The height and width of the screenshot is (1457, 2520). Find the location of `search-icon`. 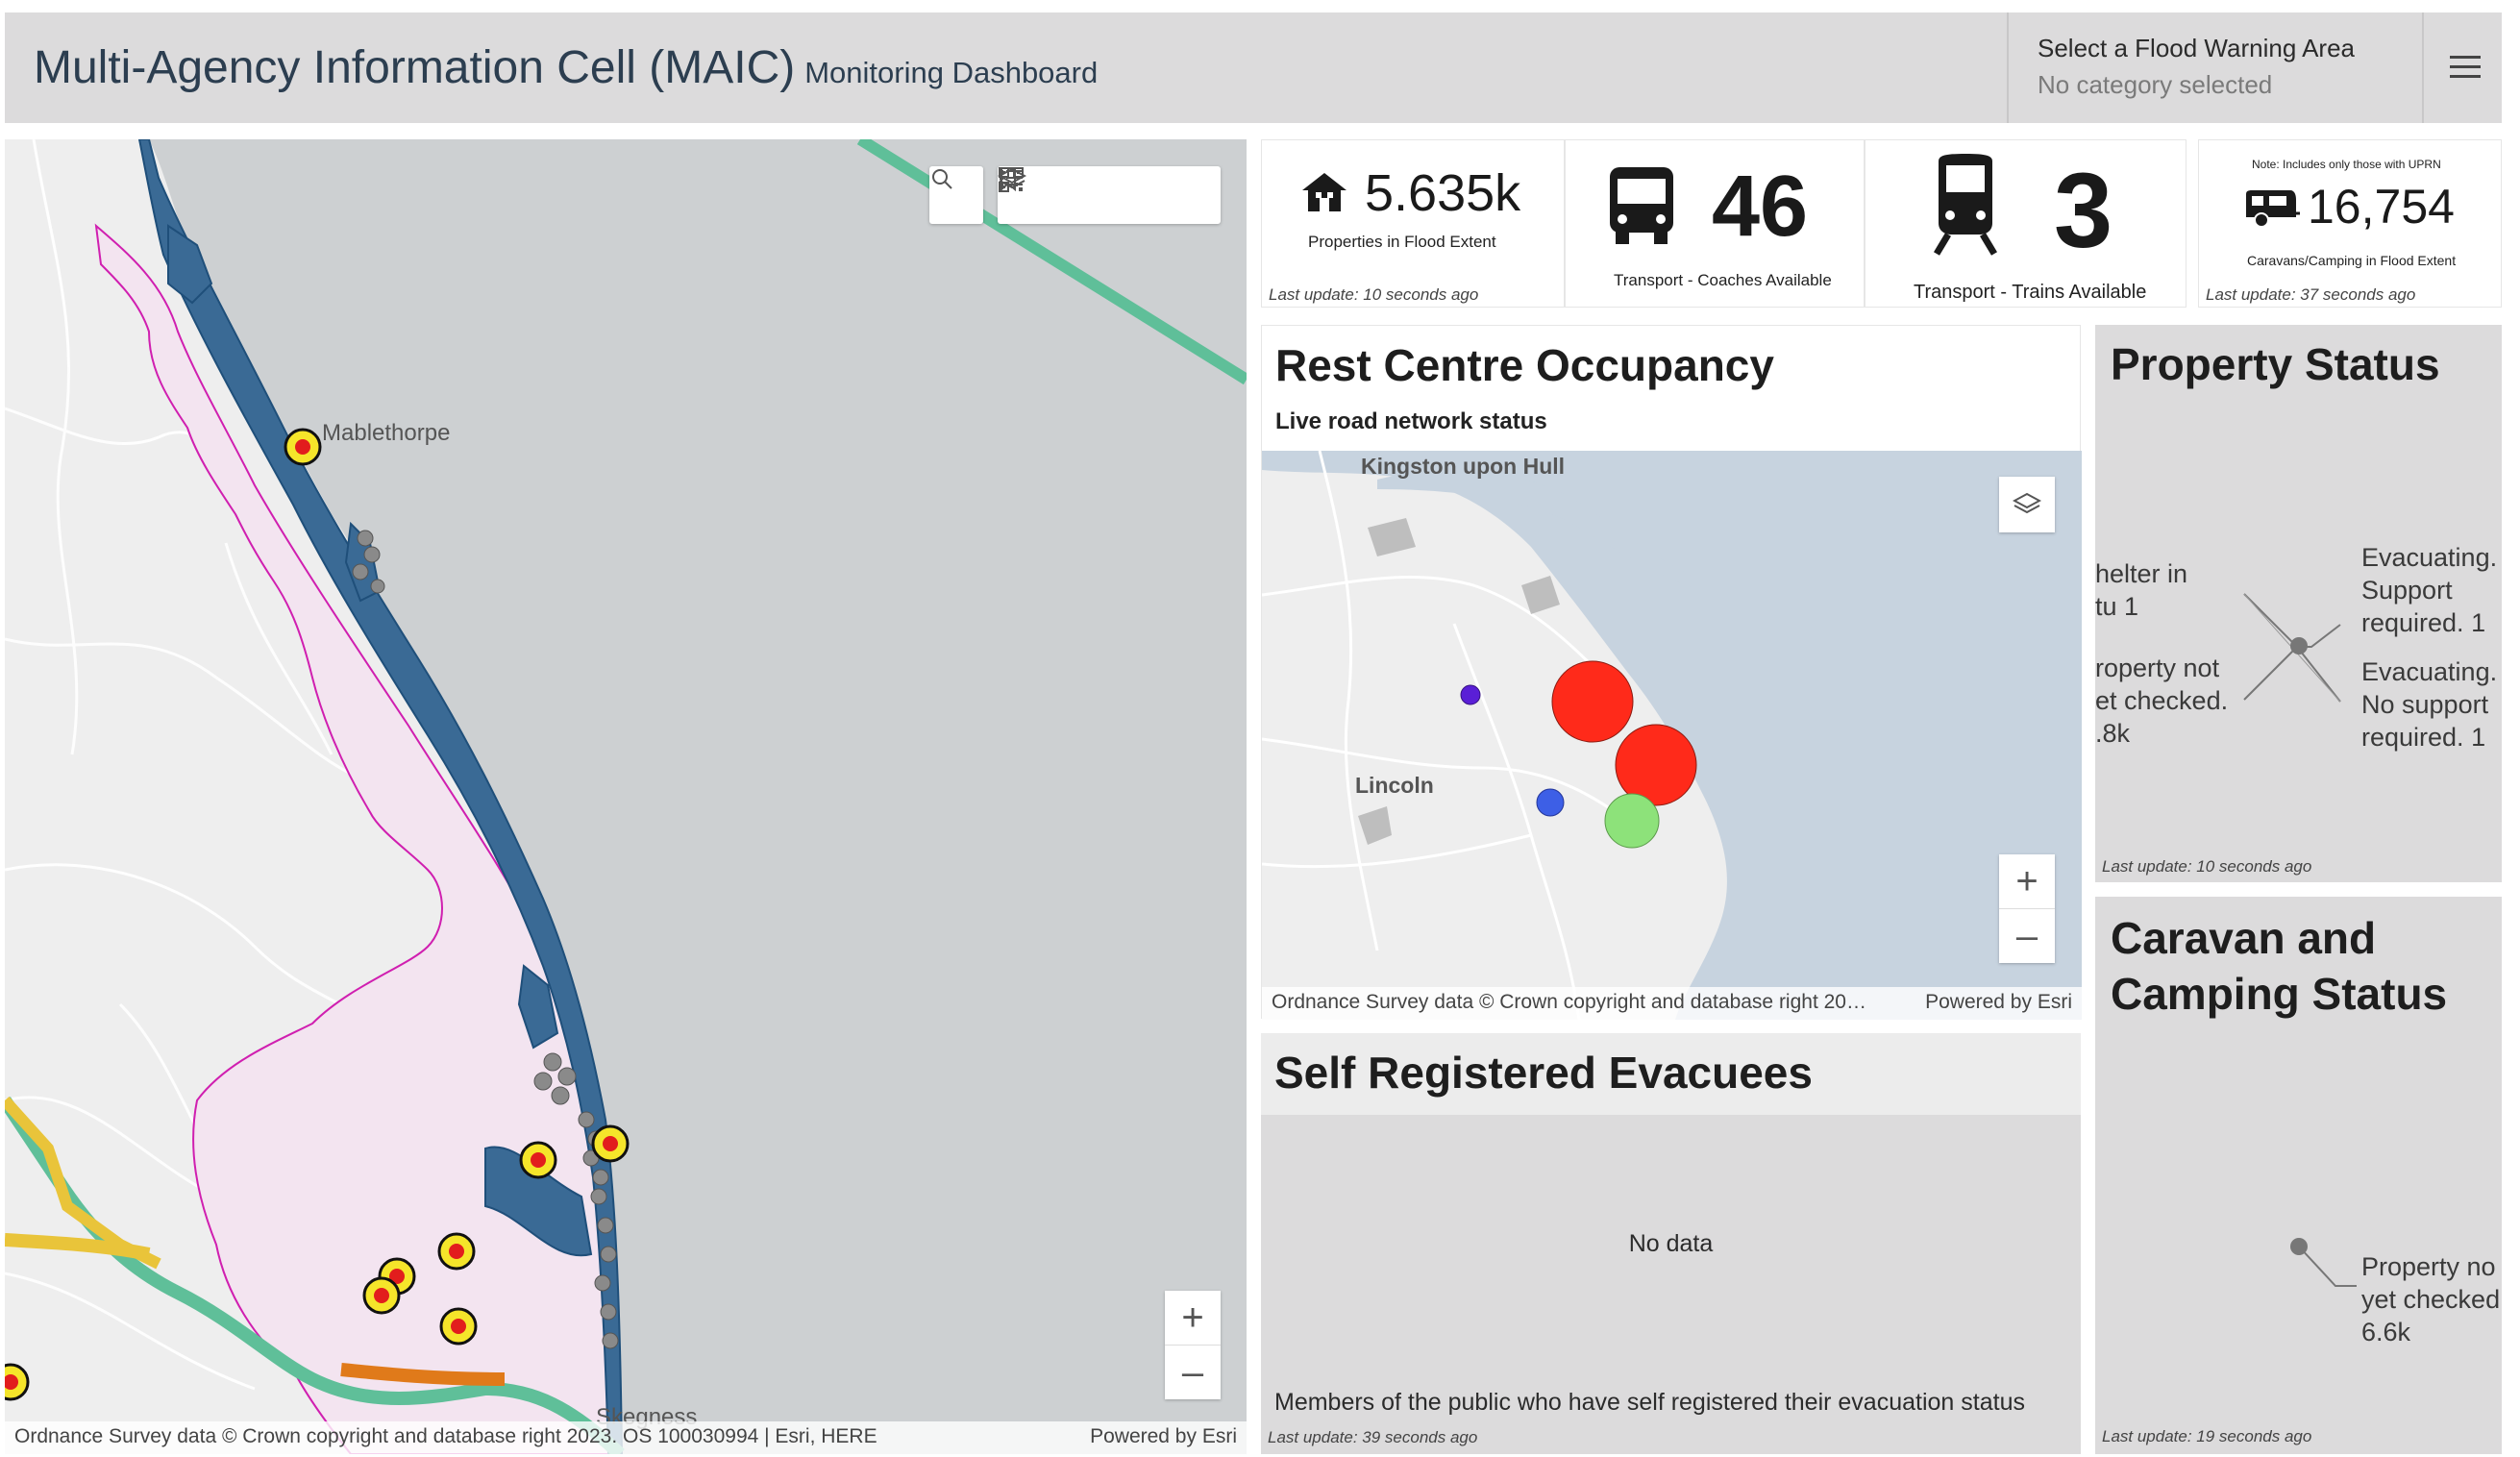

search-icon is located at coordinates (956, 195).